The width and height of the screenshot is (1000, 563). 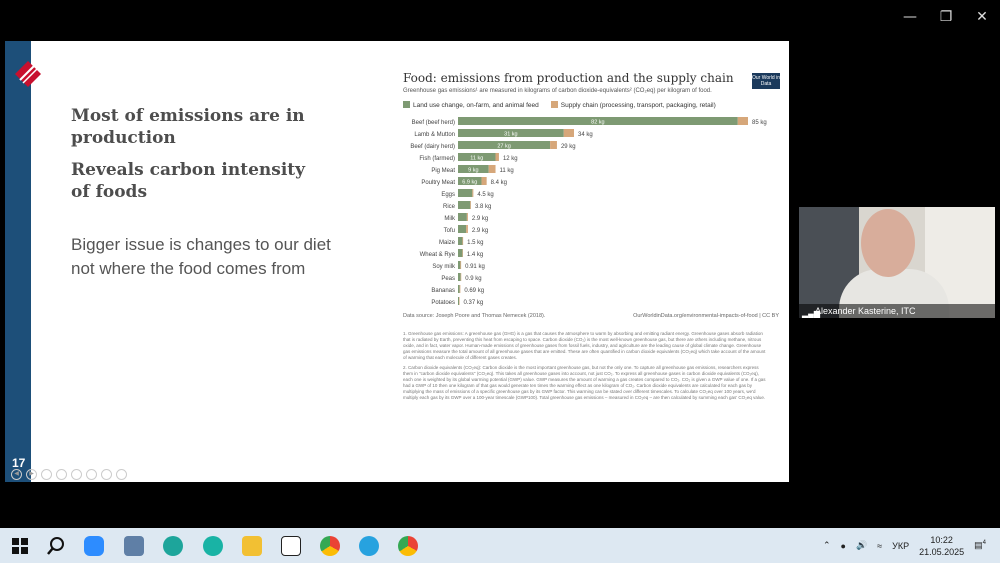 I want to click on bar-total-label: 0.69 kg, so click(x=474, y=291).